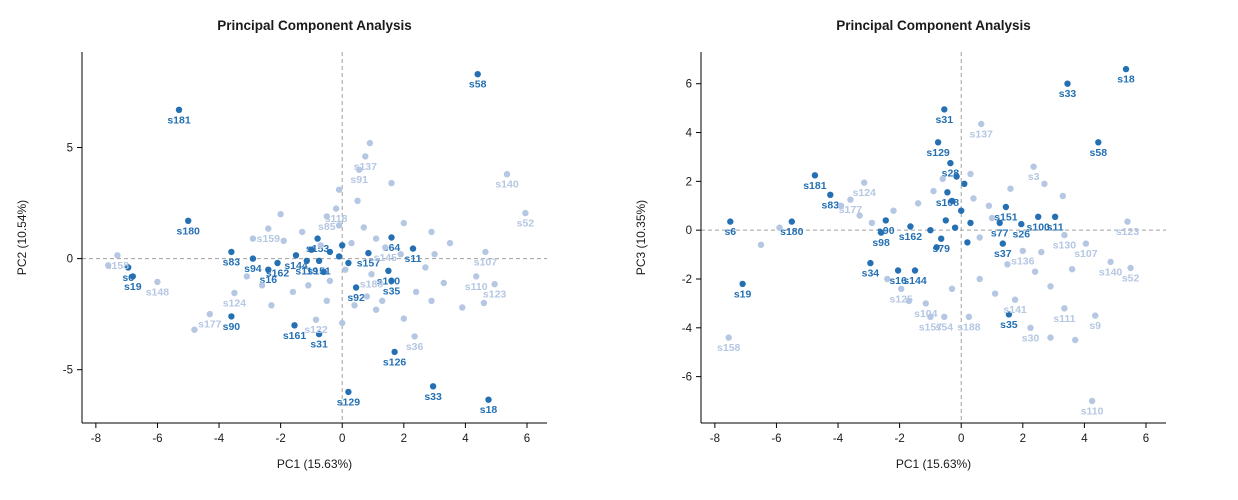 The height and width of the screenshot is (500, 1238). Describe the element at coordinates (253, 269) in the screenshot. I see `point-label: s94` at that location.